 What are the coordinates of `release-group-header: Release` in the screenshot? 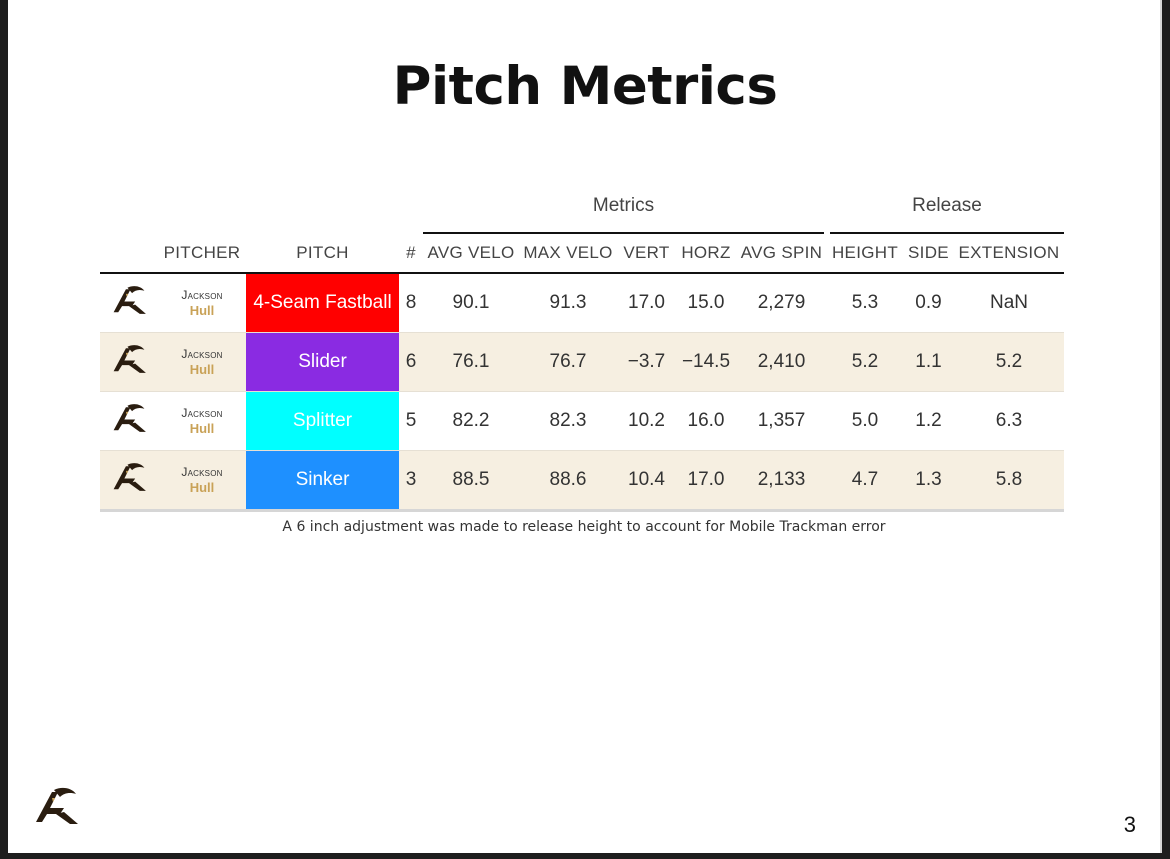 It's located at (944, 207).